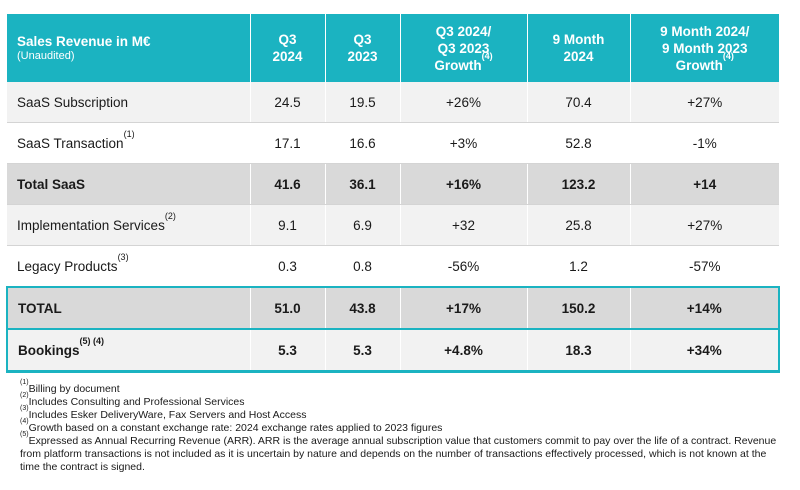 This screenshot has height=490, width=800. I want to click on header-9month-2024: 9 Month 2024, so click(578, 48).